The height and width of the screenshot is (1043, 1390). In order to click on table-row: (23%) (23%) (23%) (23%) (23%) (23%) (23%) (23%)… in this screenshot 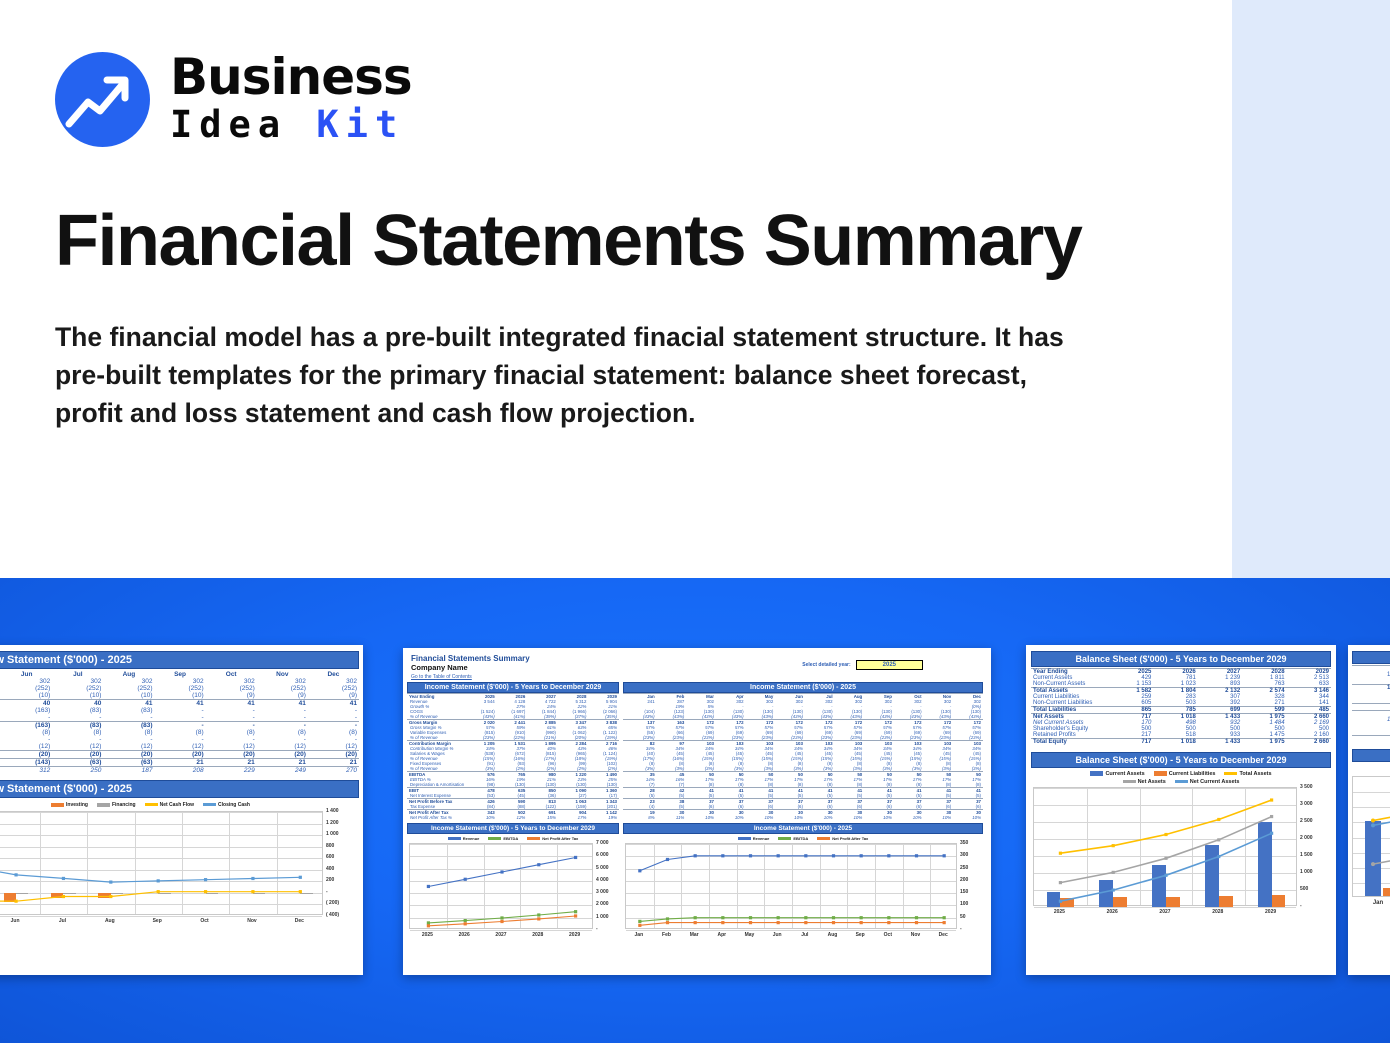, I will do `click(803, 738)`.